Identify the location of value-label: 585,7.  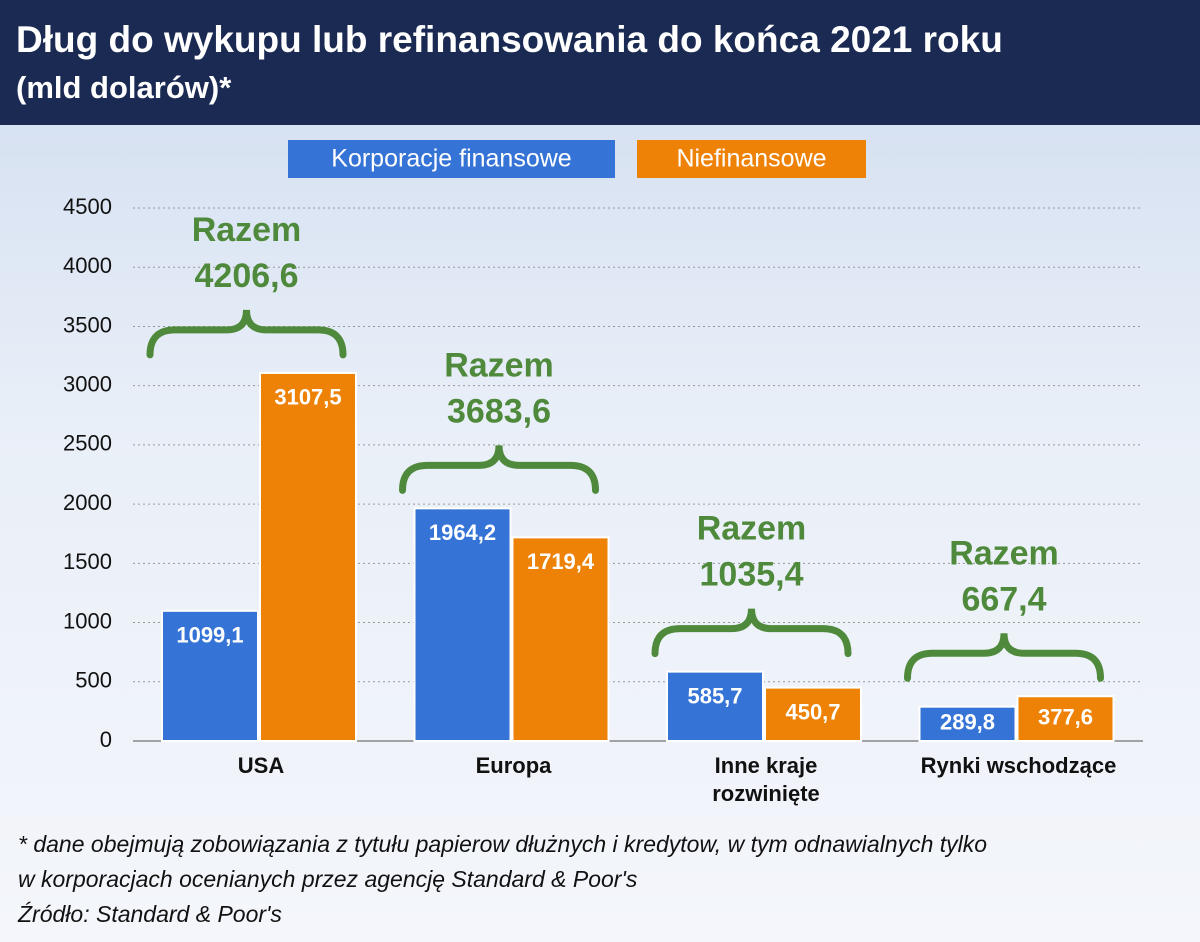
(714, 695).